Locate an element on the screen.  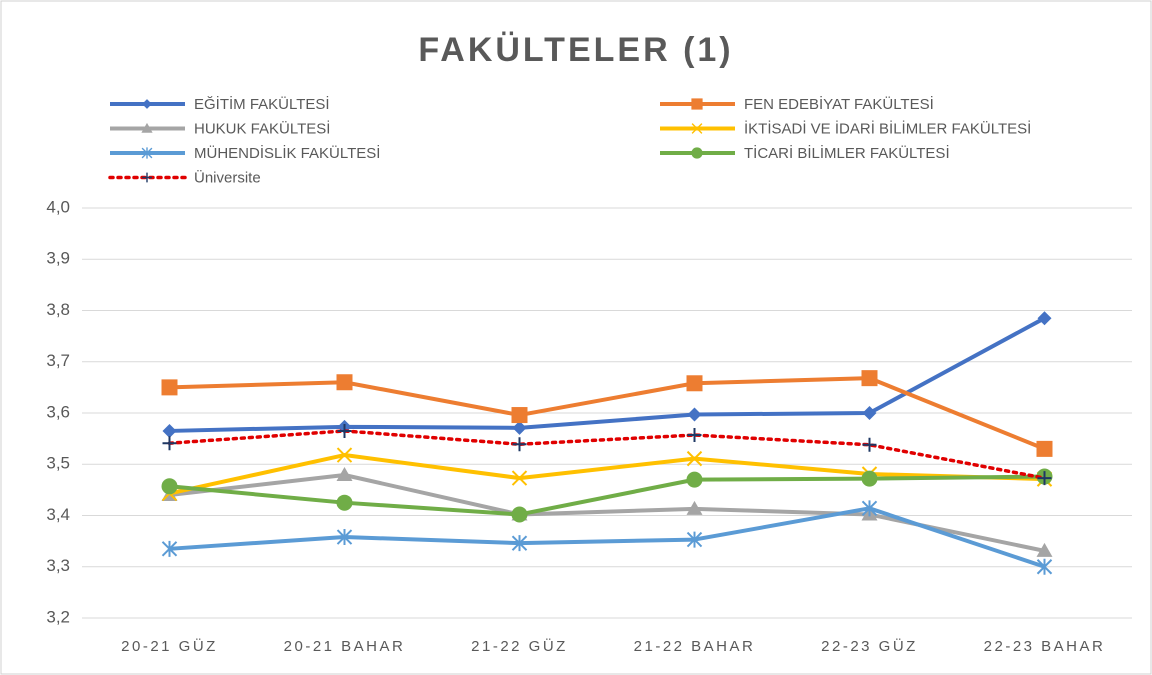
legend-label: TİCARİ BİLİMLER FAKÜLTESİ is located at coordinates (847, 153).